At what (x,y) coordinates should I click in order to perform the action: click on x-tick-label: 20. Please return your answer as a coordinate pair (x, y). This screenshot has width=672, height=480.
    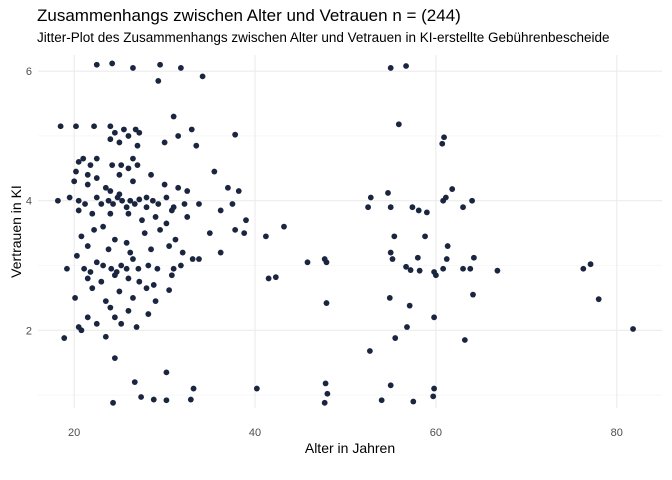
    Looking at the image, I should click on (74, 433).